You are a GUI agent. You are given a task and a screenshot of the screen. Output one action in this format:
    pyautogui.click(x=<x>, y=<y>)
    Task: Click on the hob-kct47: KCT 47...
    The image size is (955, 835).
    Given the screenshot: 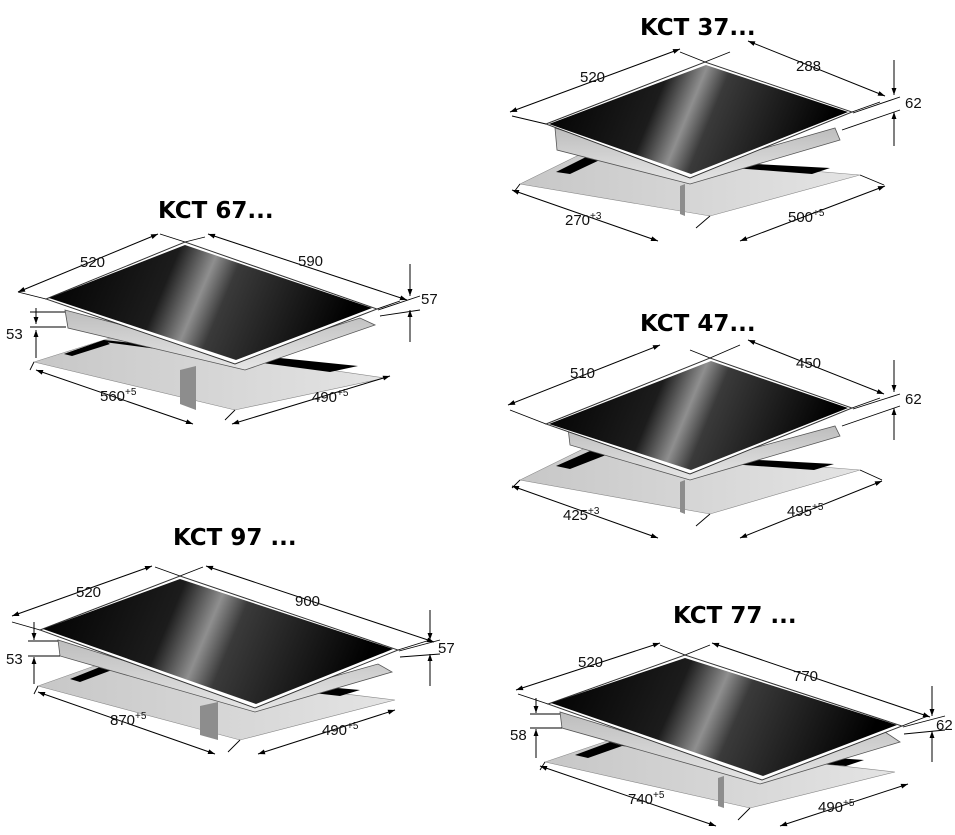 What is the action you would take?
    pyautogui.click(x=714, y=425)
    